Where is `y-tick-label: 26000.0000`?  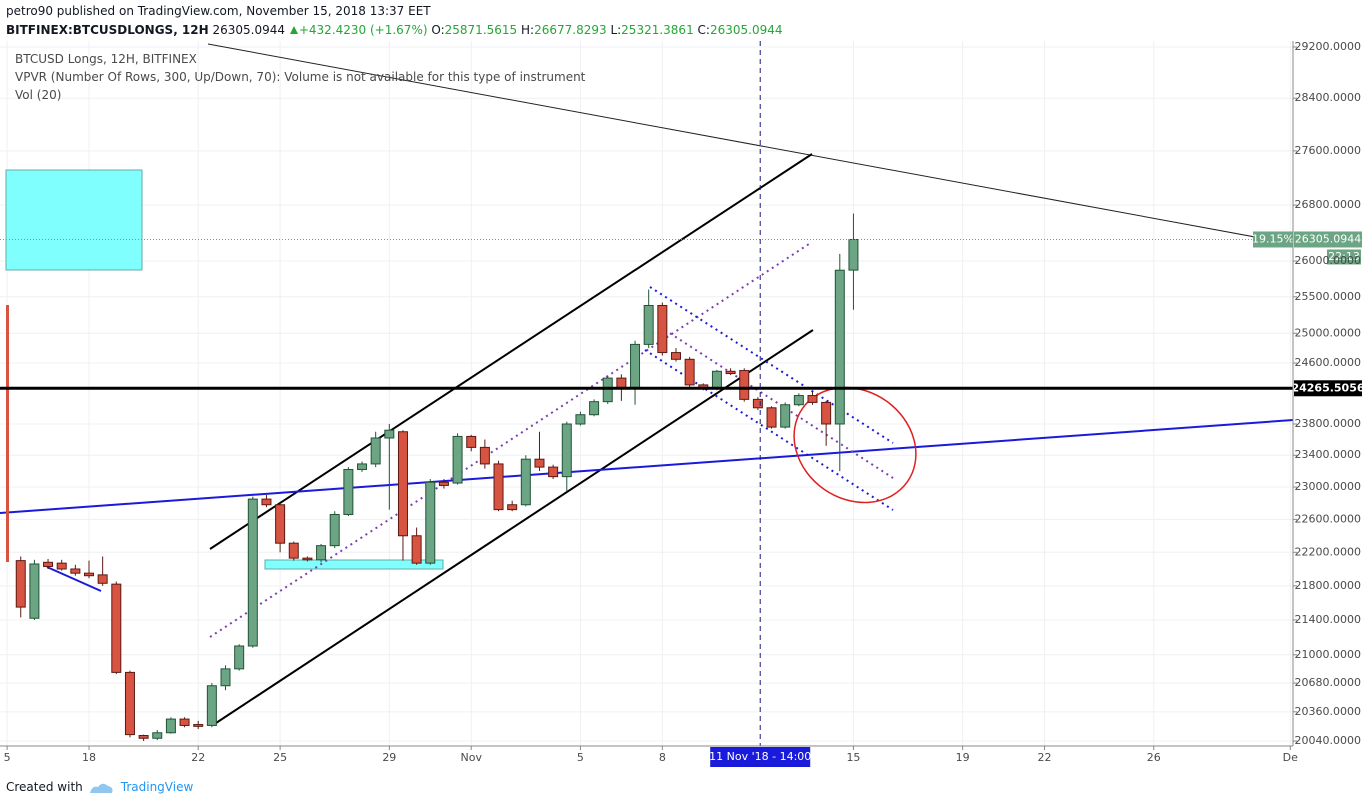 y-tick-label: 26000.0000 is located at coordinates (1328, 260).